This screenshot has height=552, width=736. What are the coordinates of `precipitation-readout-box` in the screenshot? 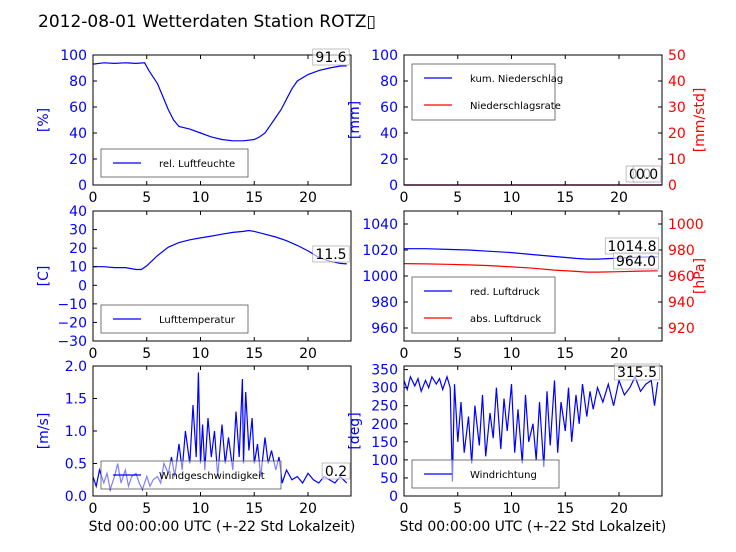 It's located at (647, 174).